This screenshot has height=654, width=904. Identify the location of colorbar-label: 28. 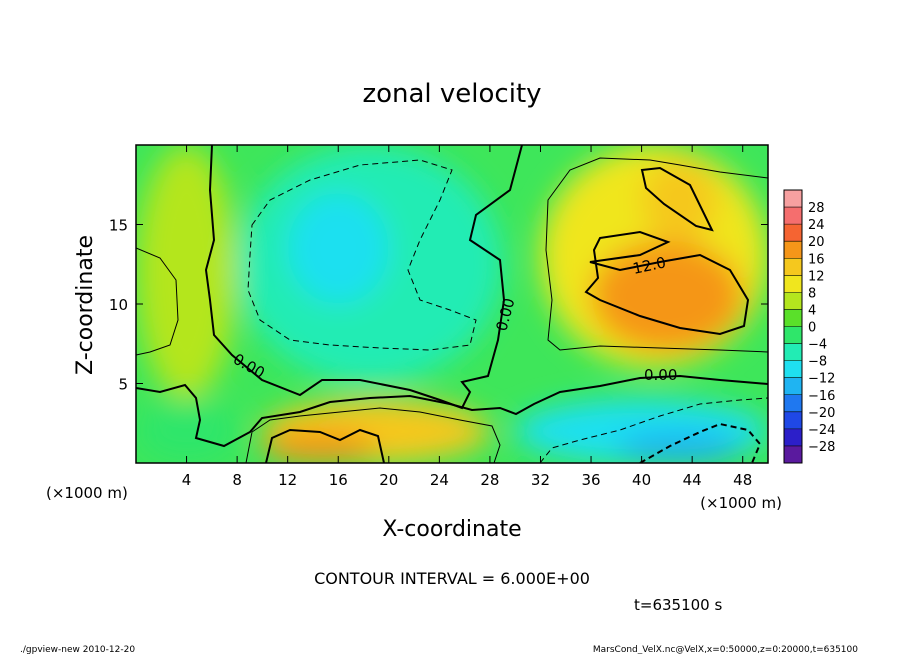
(816, 208).